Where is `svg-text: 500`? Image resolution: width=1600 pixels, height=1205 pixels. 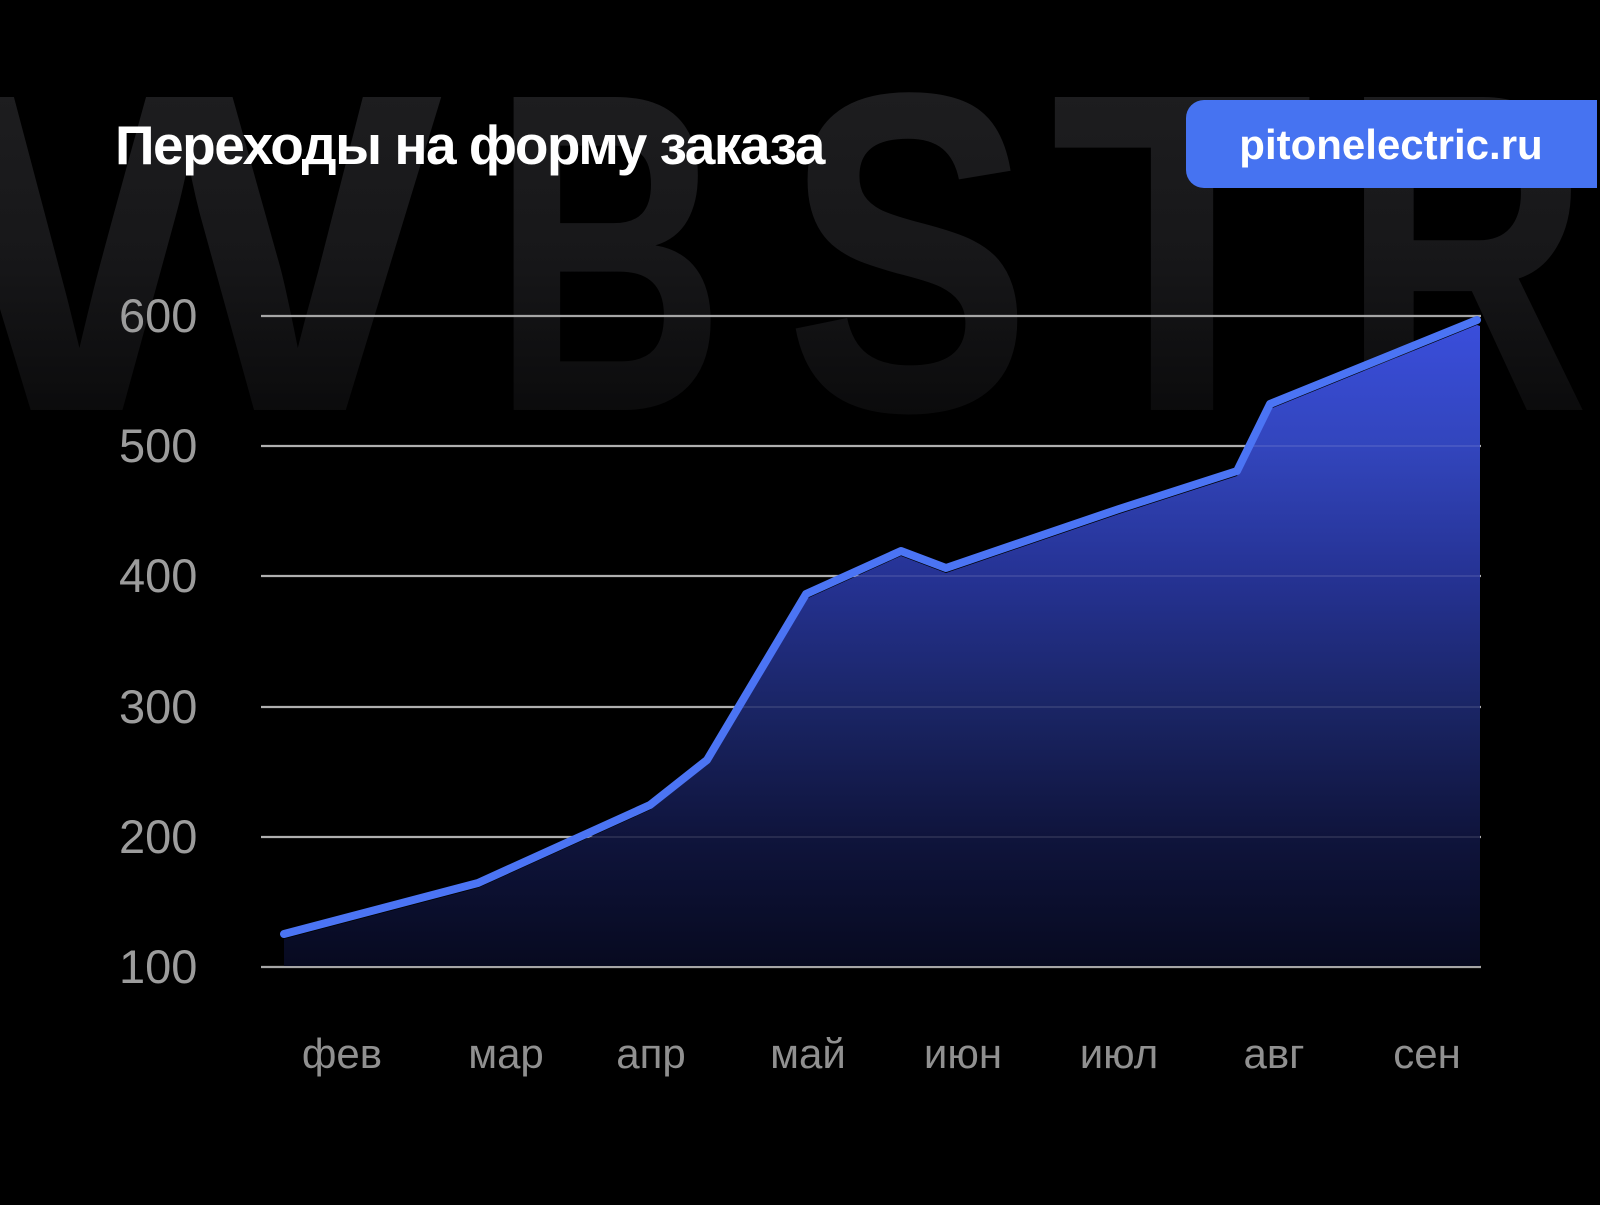 svg-text: 500 is located at coordinates (158, 445).